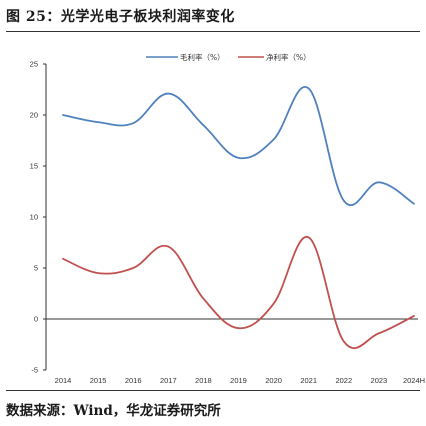 The width and height of the screenshot is (426, 426). Describe the element at coordinates (34, 370) in the screenshot. I see `y-tick-label: -5` at that location.